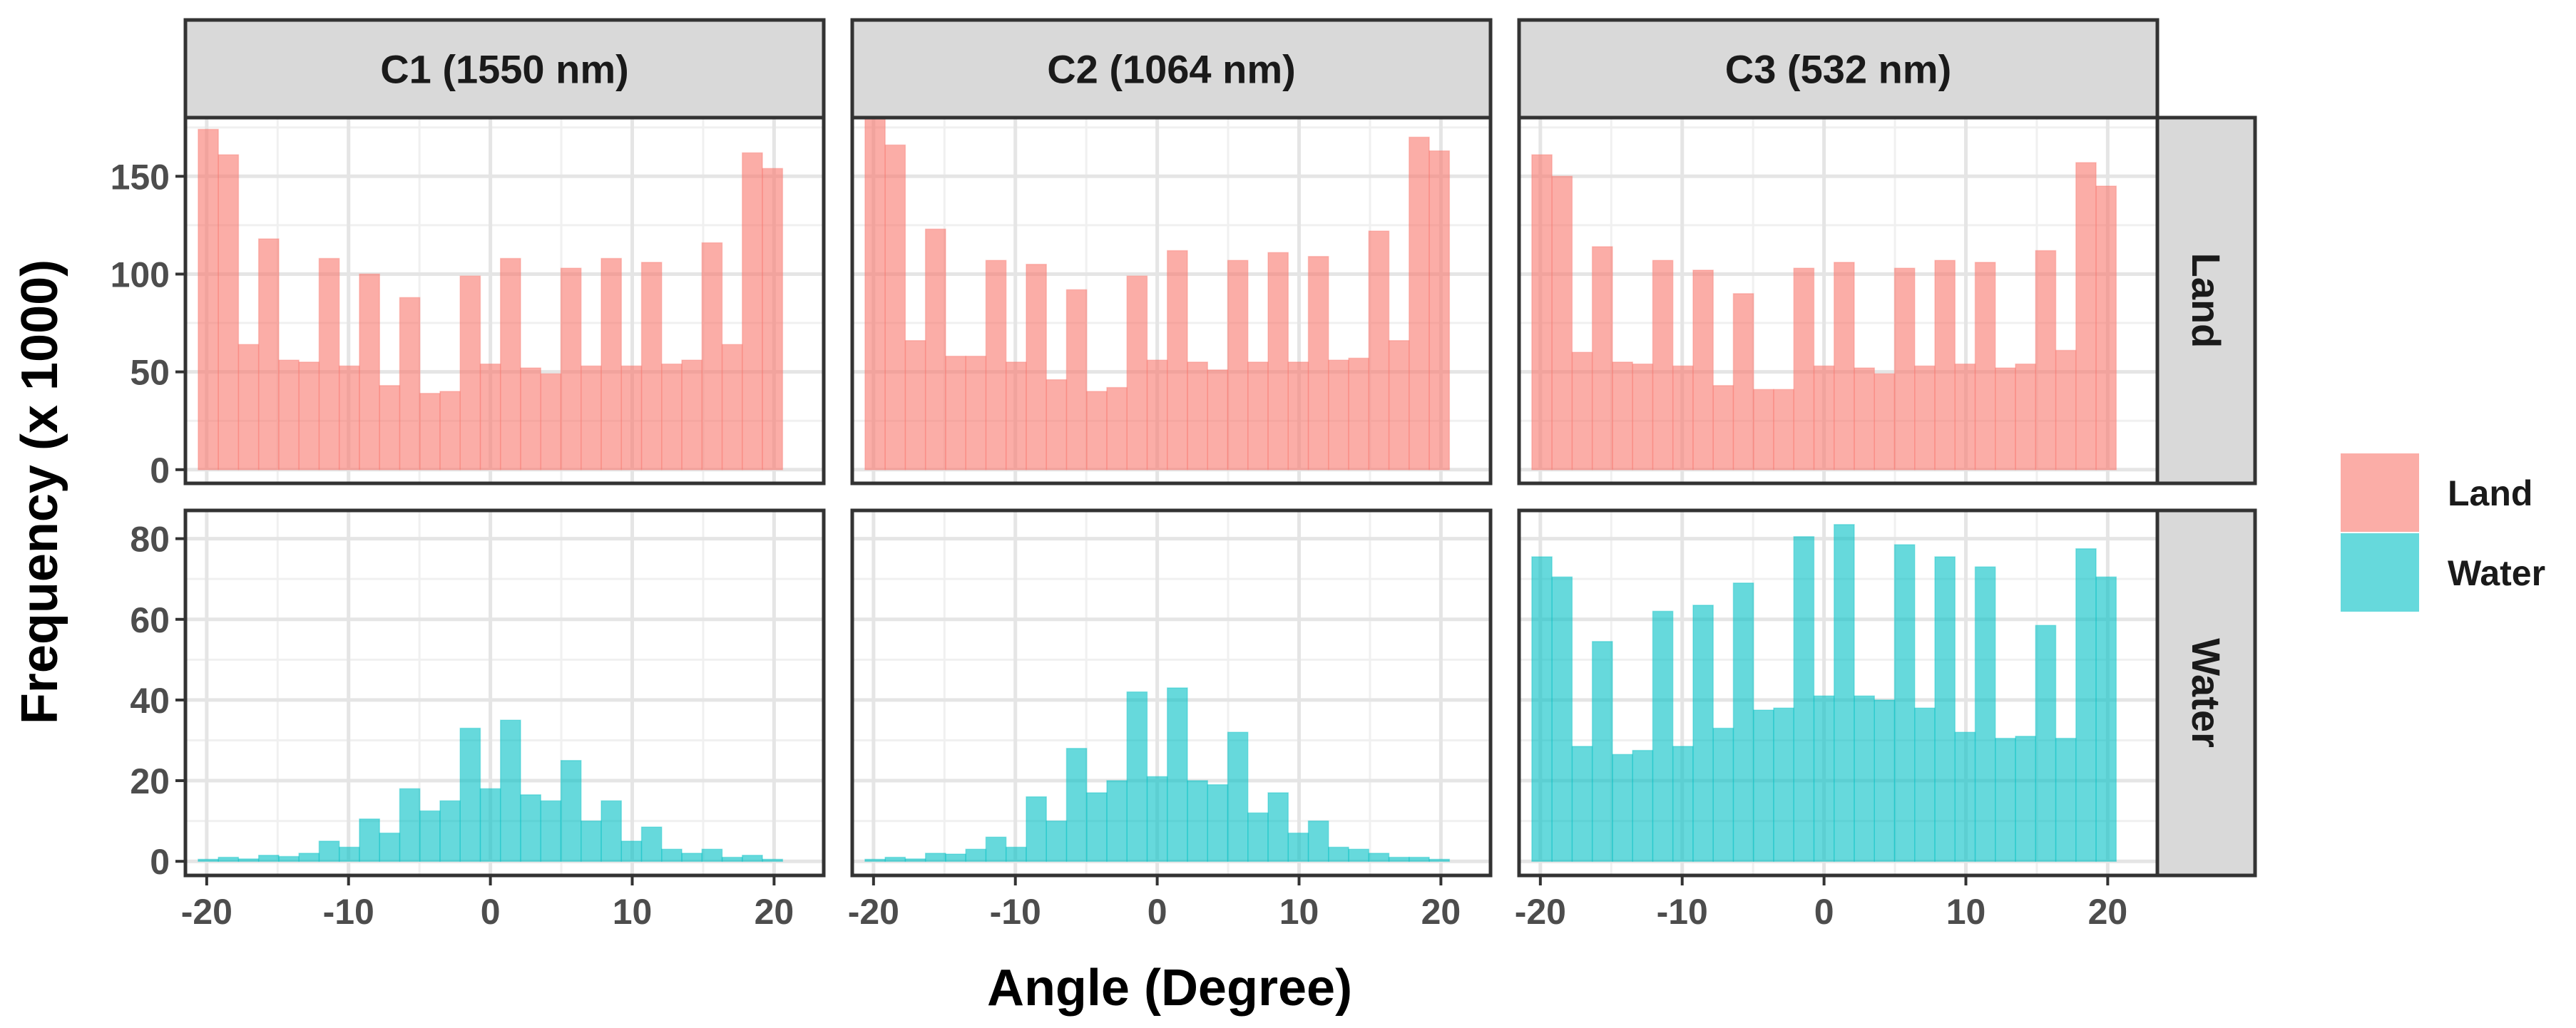 This screenshot has width=2576, height=1028. I want to click on row-strip-water: Water, so click(2206, 693).